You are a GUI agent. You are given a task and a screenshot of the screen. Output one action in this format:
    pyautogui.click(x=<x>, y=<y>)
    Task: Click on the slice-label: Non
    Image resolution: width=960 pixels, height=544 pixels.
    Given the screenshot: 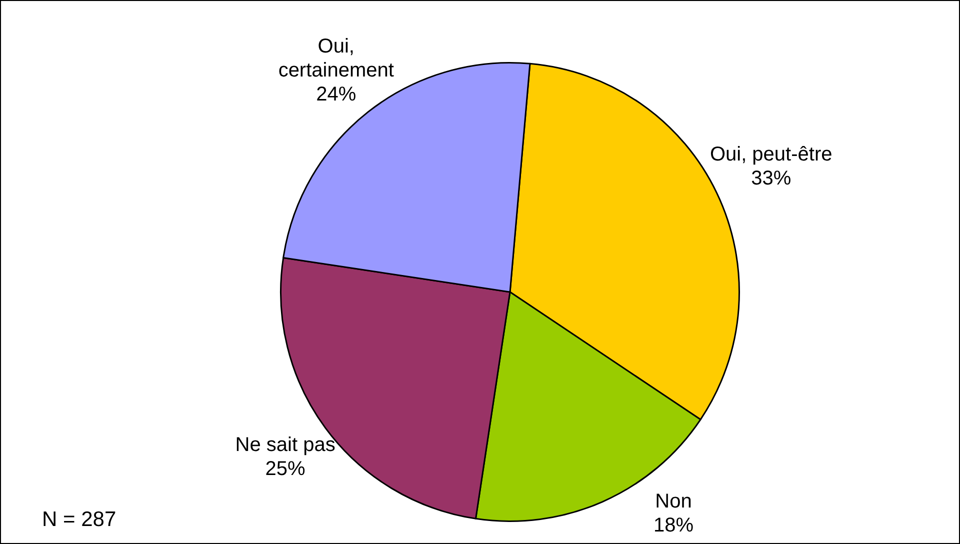 What is the action you would take?
    pyautogui.click(x=673, y=501)
    